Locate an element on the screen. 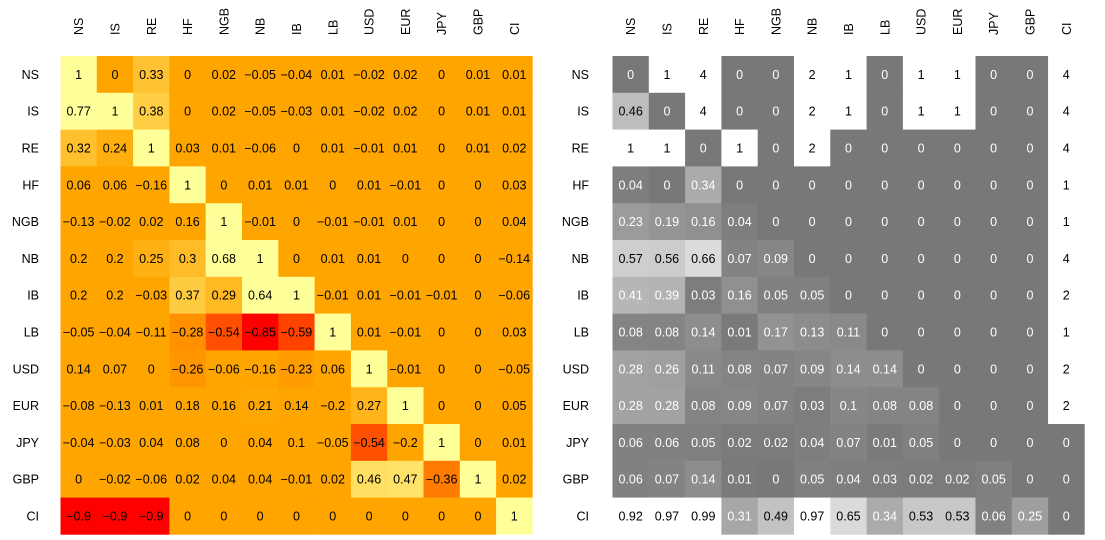 This screenshot has width=1105, height=540. corr-cell-RE-RE is located at coordinates (151, 148).